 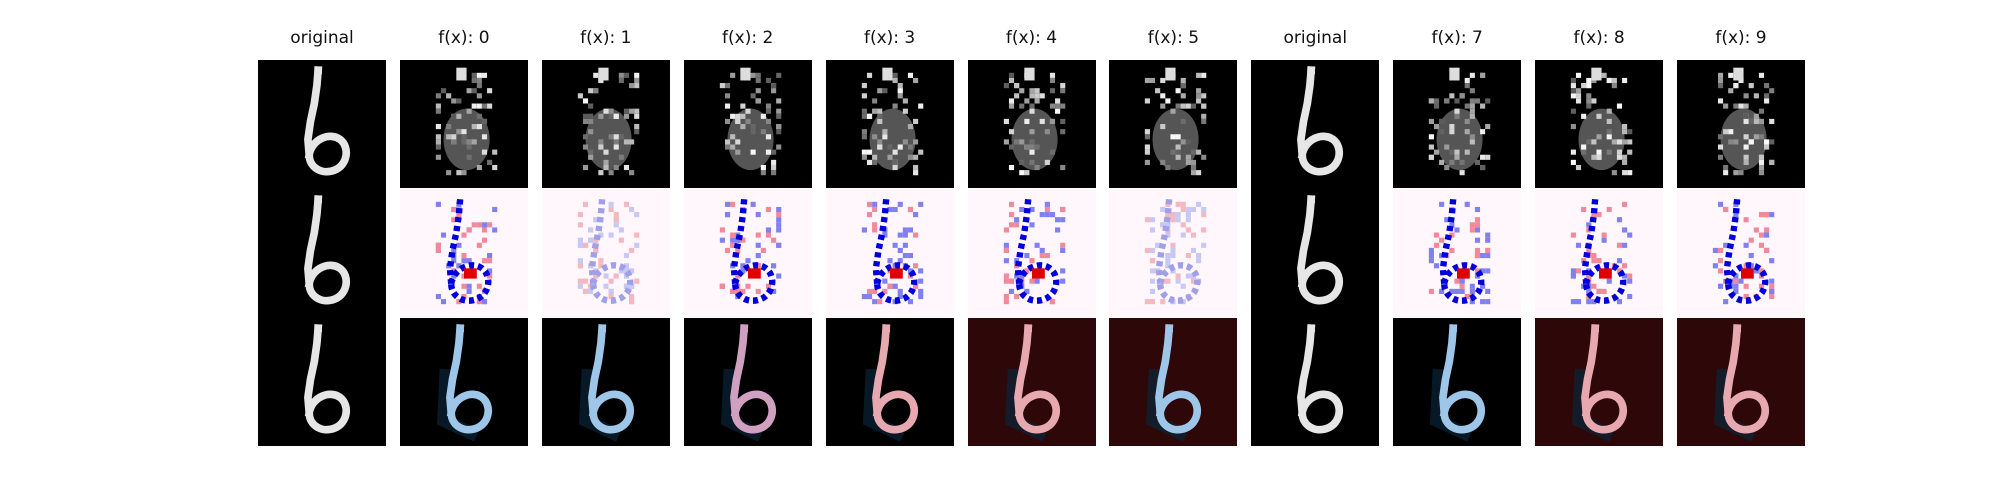 I want to click on column-title: f(x): 1, so click(x=606, y=38).